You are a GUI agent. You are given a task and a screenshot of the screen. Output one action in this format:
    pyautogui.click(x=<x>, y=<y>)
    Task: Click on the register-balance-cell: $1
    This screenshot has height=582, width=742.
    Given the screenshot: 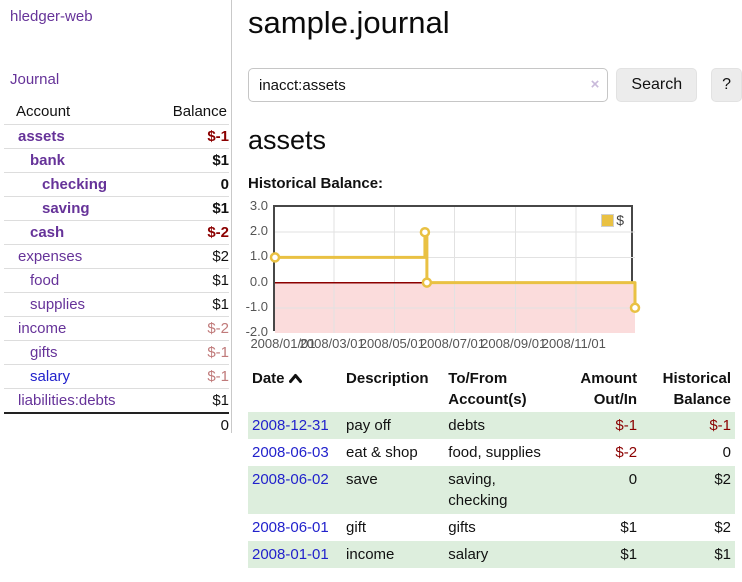 What is the action you would take?
    pyautogui.click(x=722, y=554)
    